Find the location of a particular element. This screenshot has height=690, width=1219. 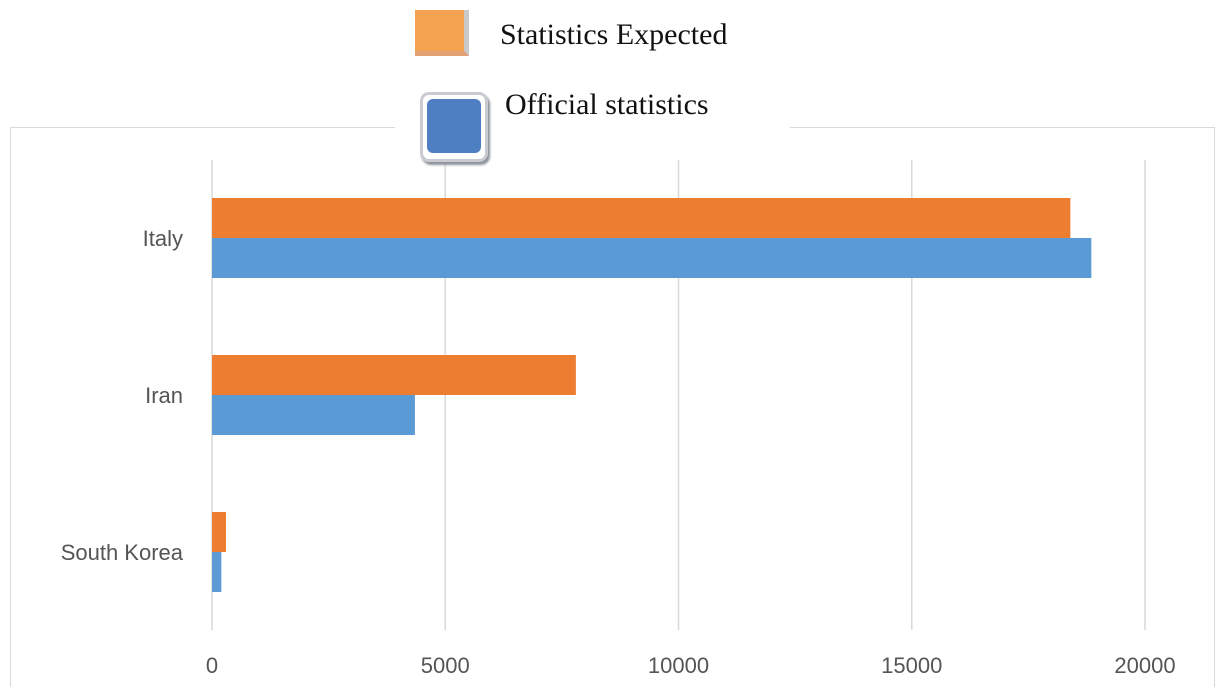

x-tick-label-10000: 10000 is located at coordinates (678, 665).